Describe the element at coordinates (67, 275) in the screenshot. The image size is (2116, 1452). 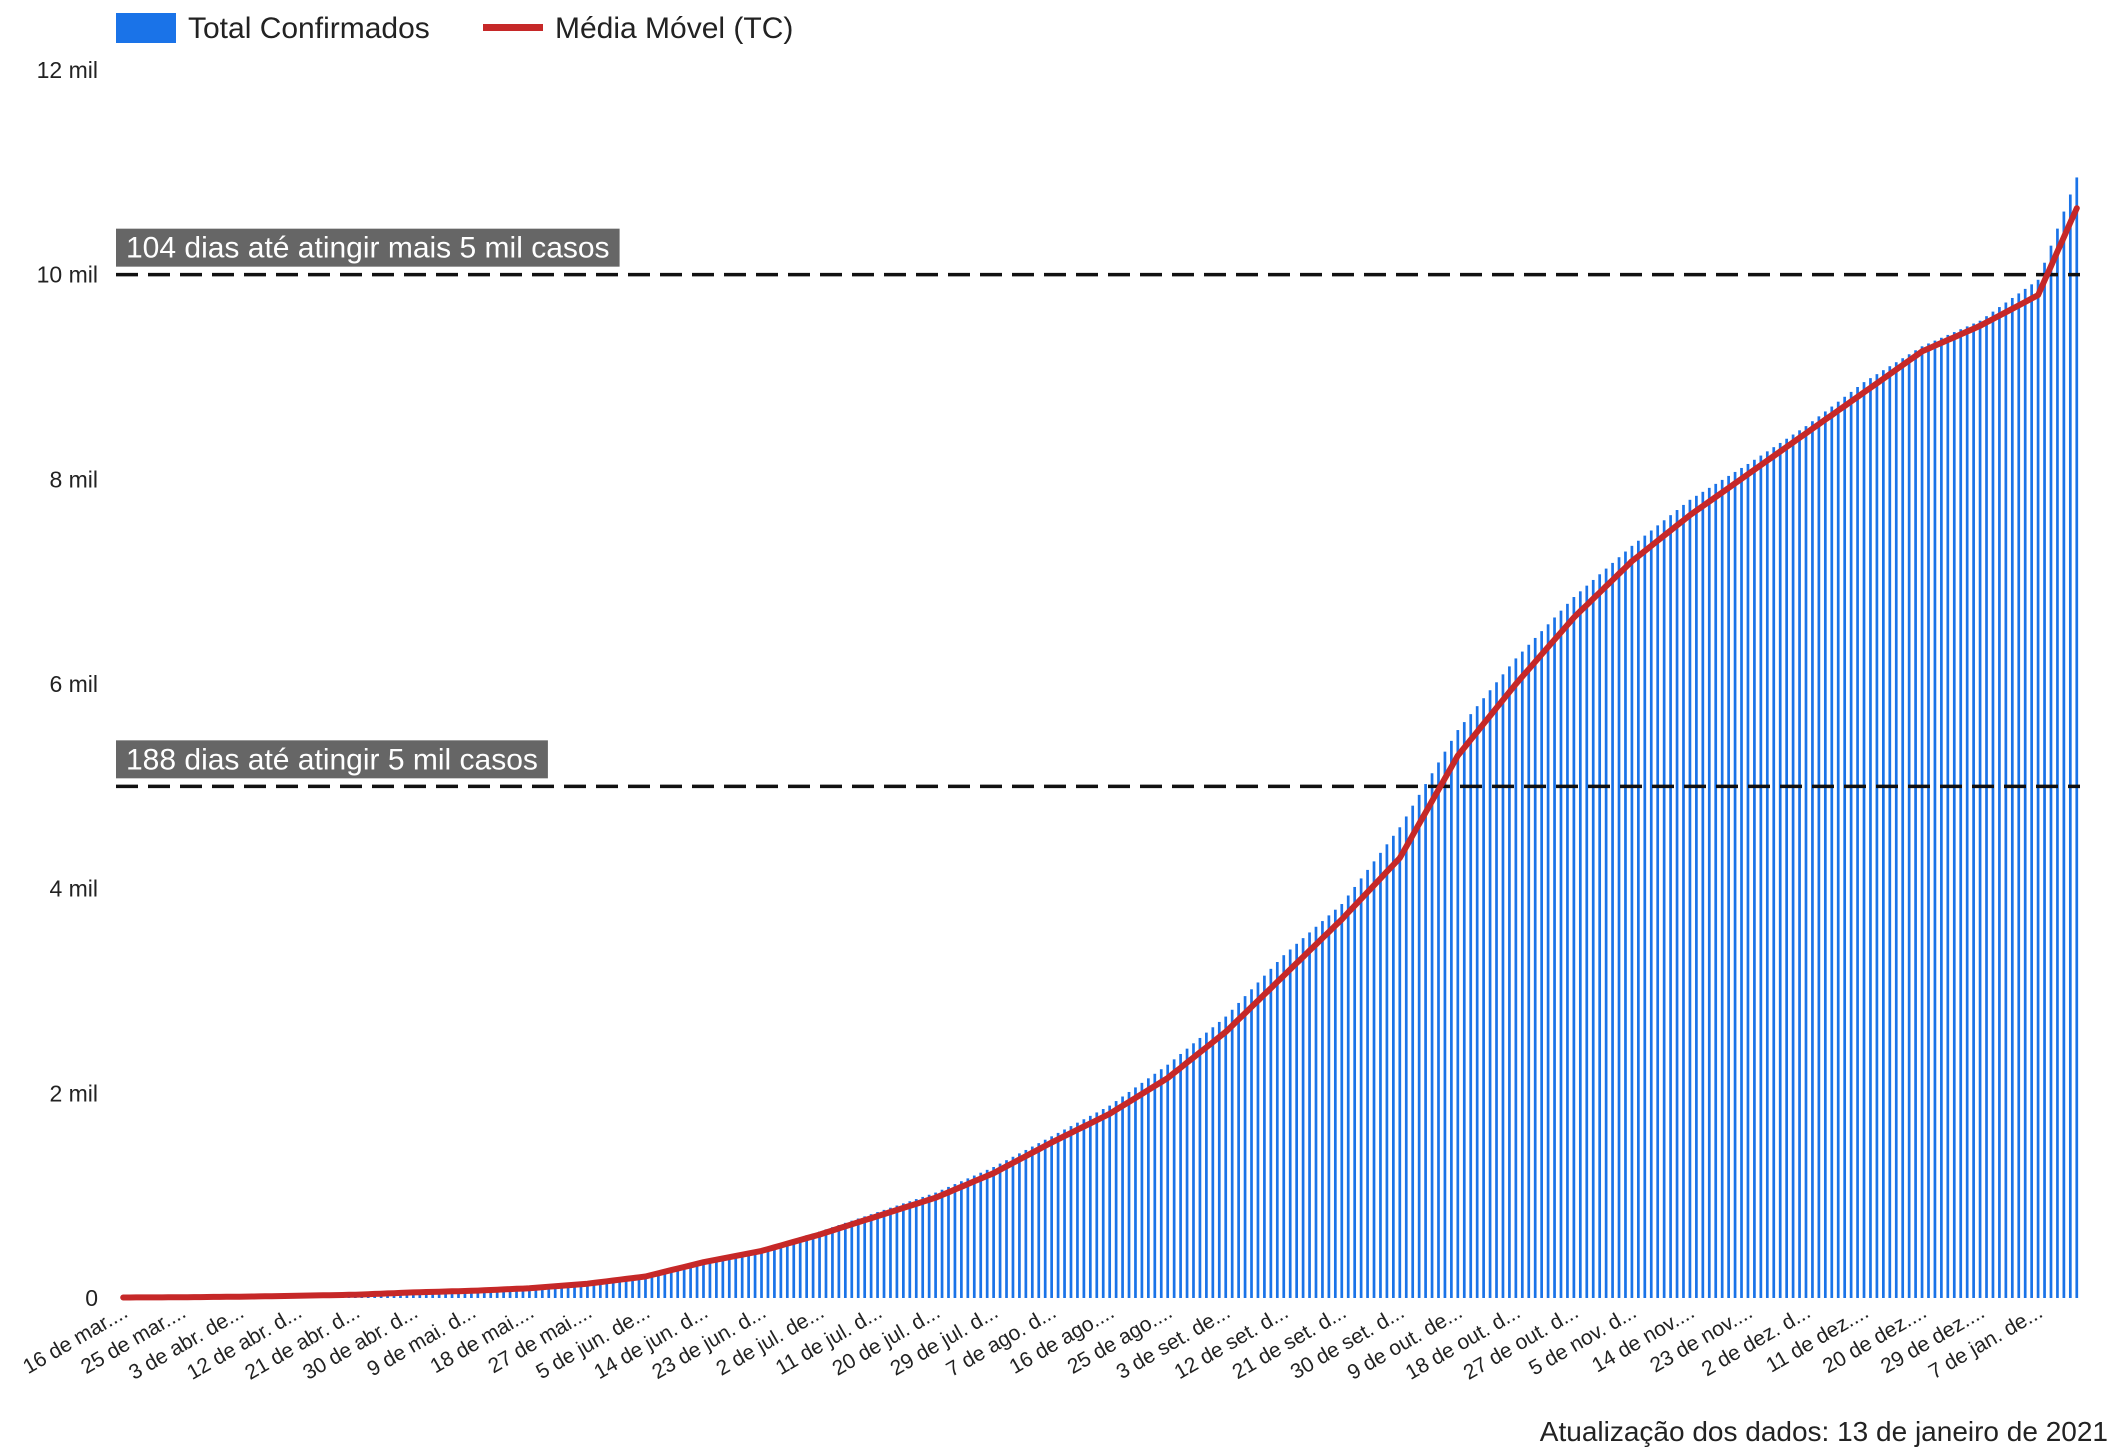
I see `y-tick-label: 10 mil` at that location.